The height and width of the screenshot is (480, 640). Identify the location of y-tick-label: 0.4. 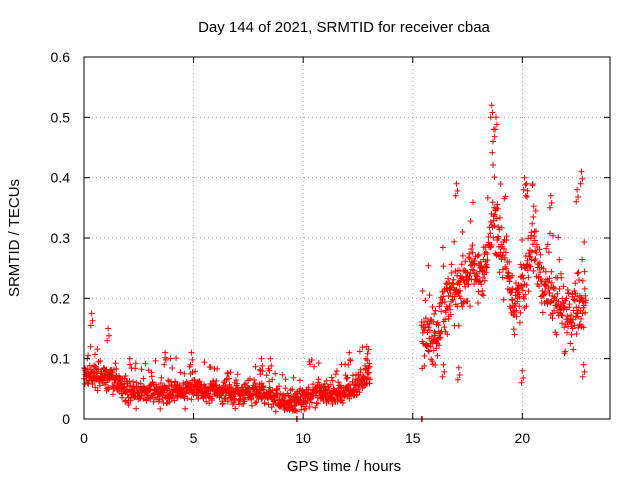
(61, 178).